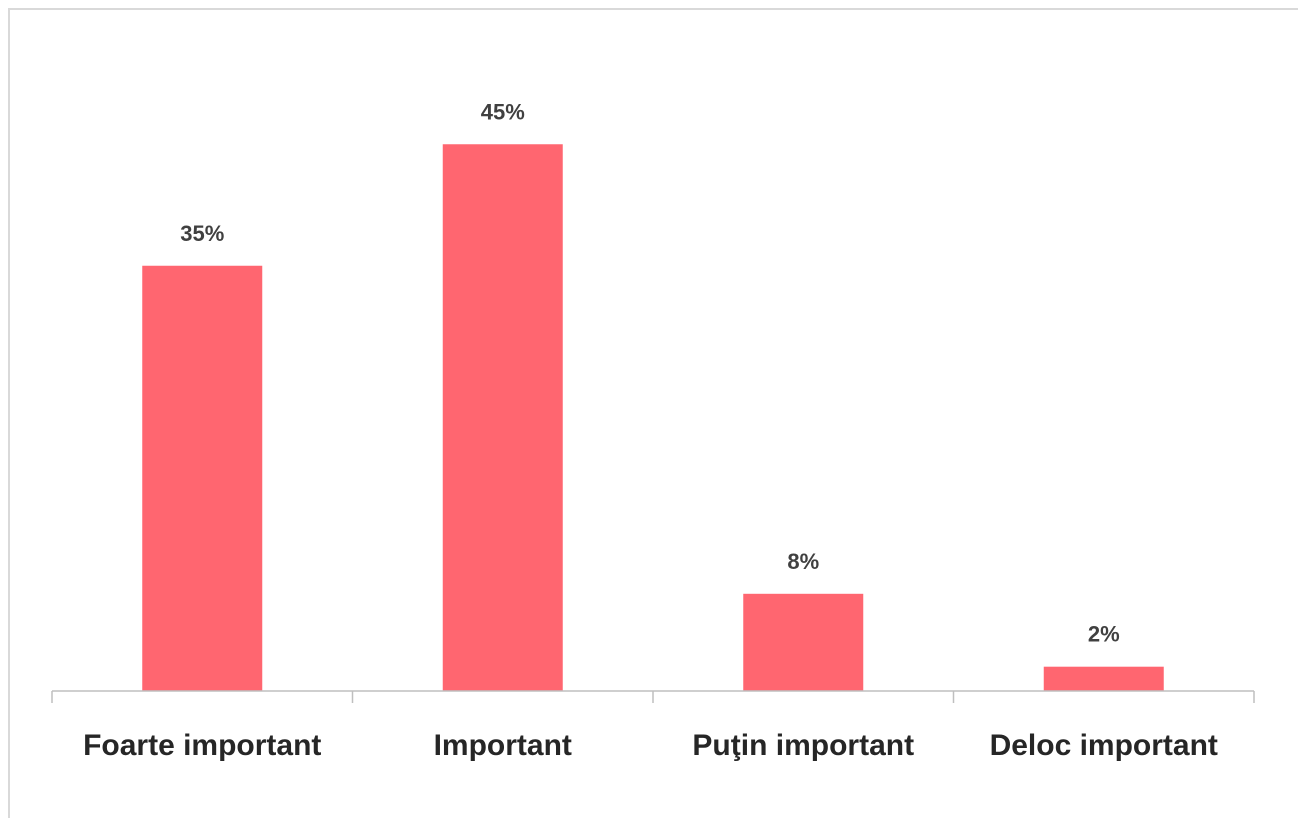  What do you see at coordinates (803, 745) in the screenshot?
I see `category-label-3: Puţin important` at bounding box center [803, 745].